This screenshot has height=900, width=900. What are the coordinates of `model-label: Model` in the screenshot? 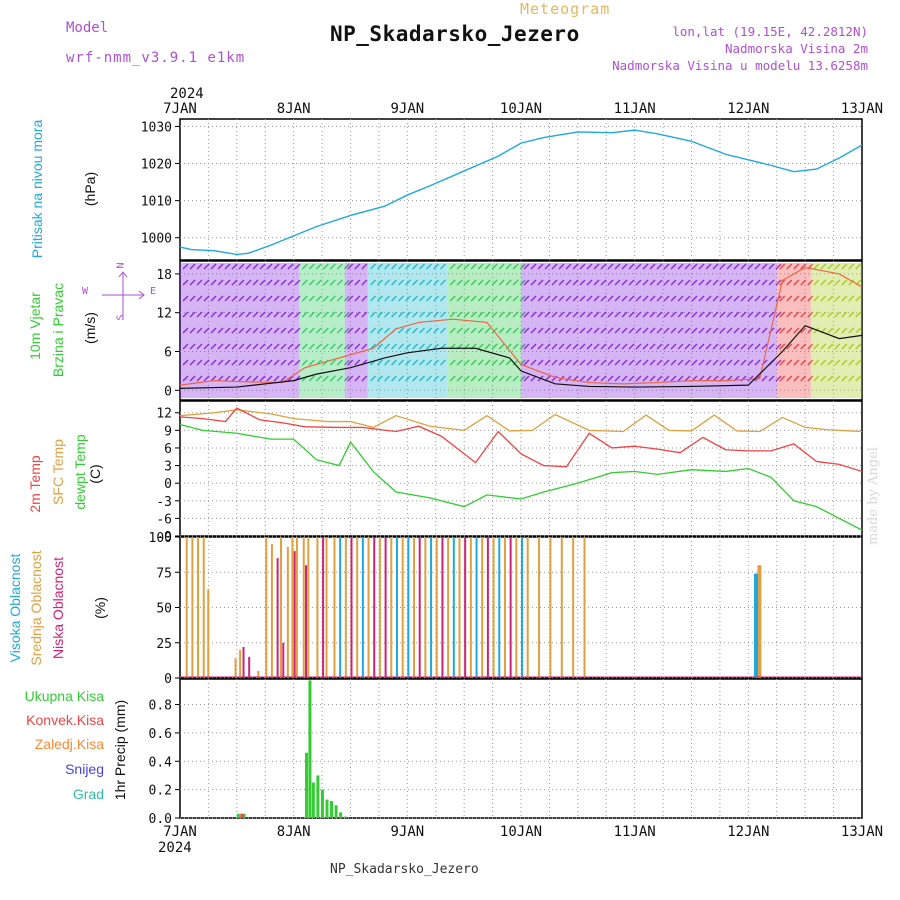 It's located at (87, 28).